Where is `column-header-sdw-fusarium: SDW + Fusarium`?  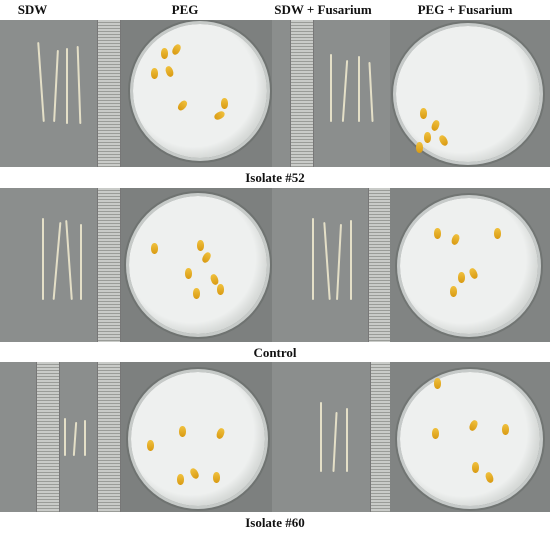 column-header-sdw-fusarium: SDW + Fusarium is located at coordinates (323, 9).